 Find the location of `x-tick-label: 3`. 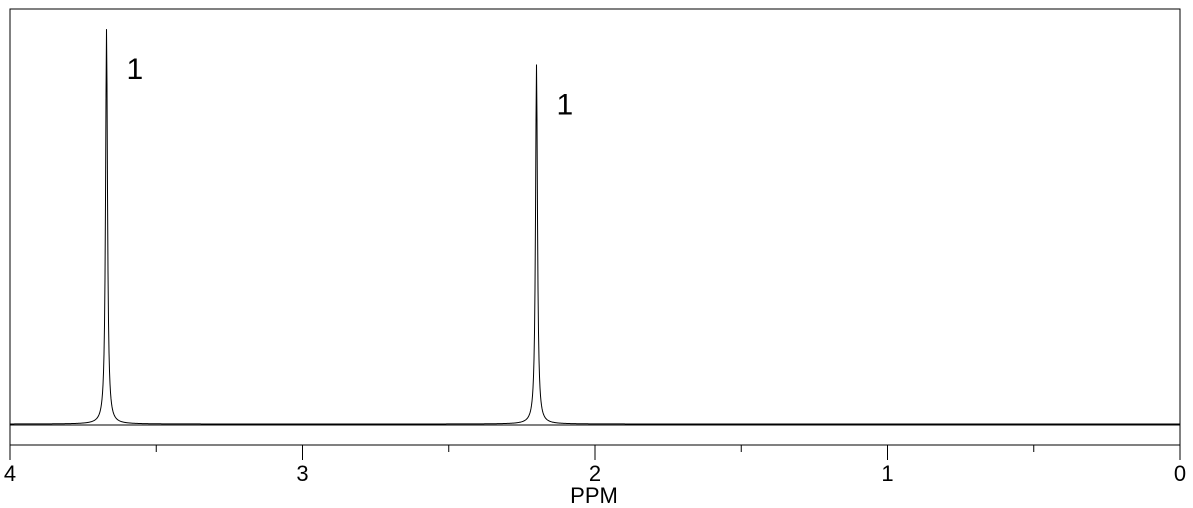

x-tick-label: 3 is located at coordinates (302, 473).